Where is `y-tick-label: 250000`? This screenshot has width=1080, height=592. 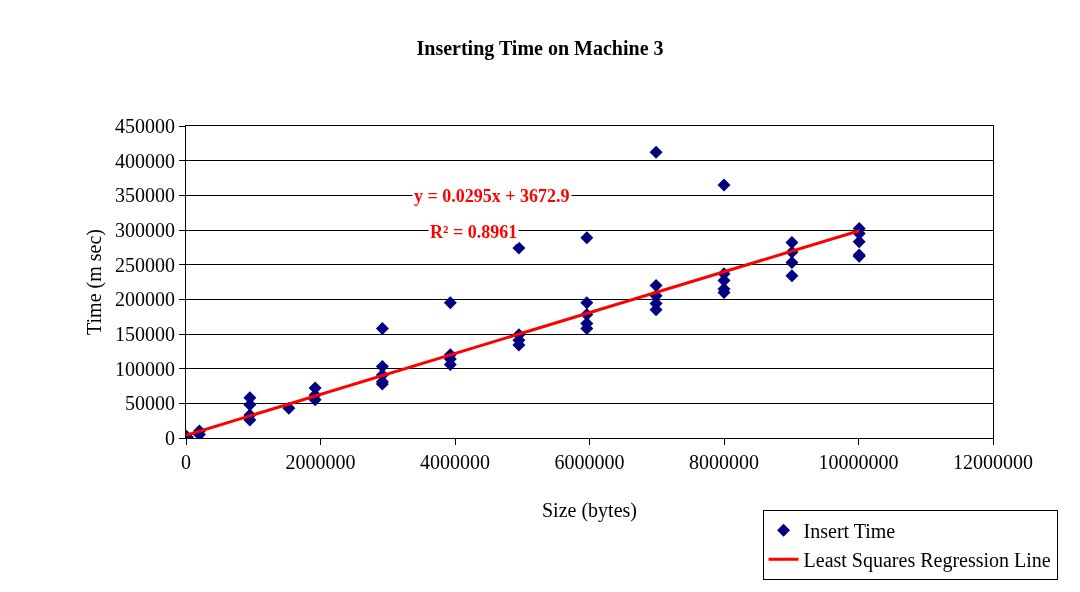 y-tick-label: 250000 is located at coordinates (145, 264).